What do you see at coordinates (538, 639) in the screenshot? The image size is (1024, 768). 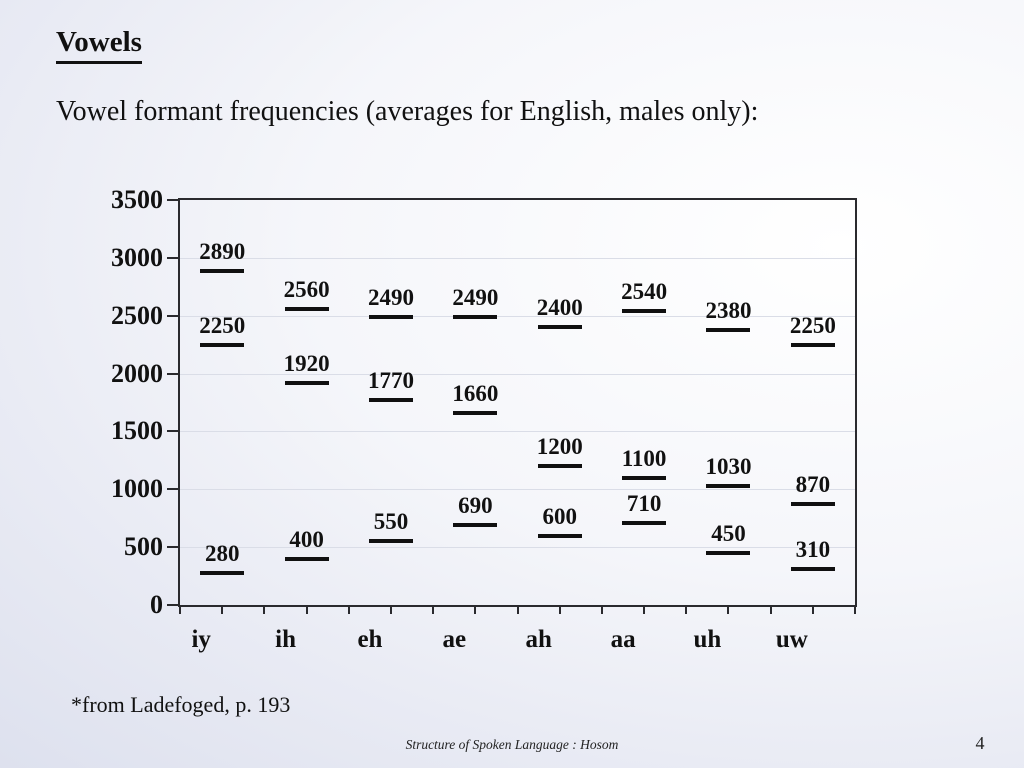 I see `x-axis-label: ah` at bounding box center [538, 639].